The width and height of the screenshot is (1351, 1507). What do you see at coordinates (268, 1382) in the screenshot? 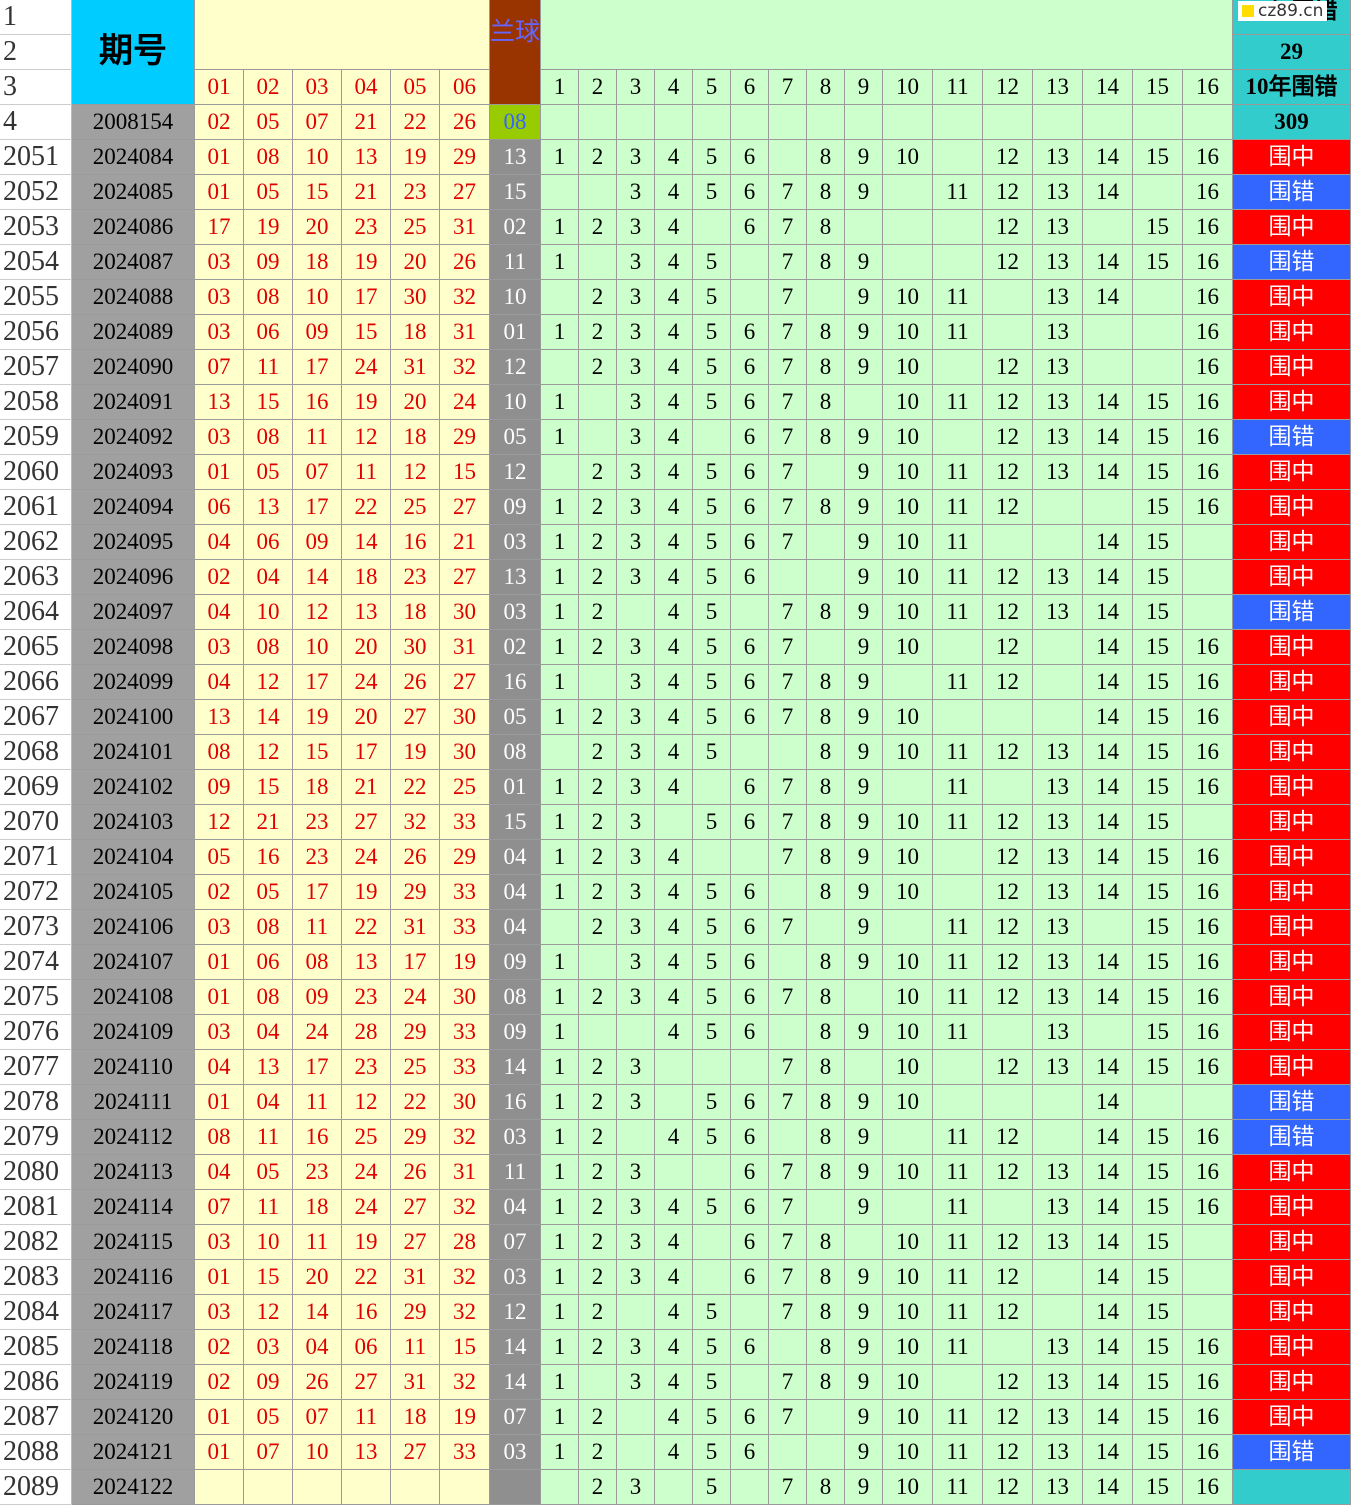
I see `red-number: 09` at bounding box center [268, 1382].